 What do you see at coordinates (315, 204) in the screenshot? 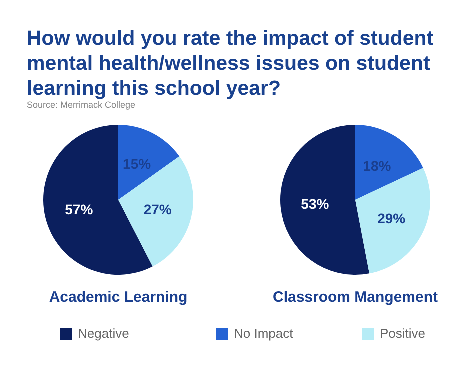
I see `data-label: 53%` at bounding box center [315, 204].